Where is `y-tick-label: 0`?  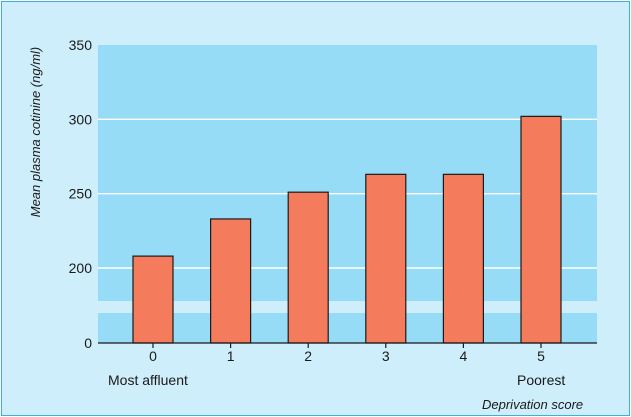
y-tick-label: 0 is located at coordinates (88, 343).